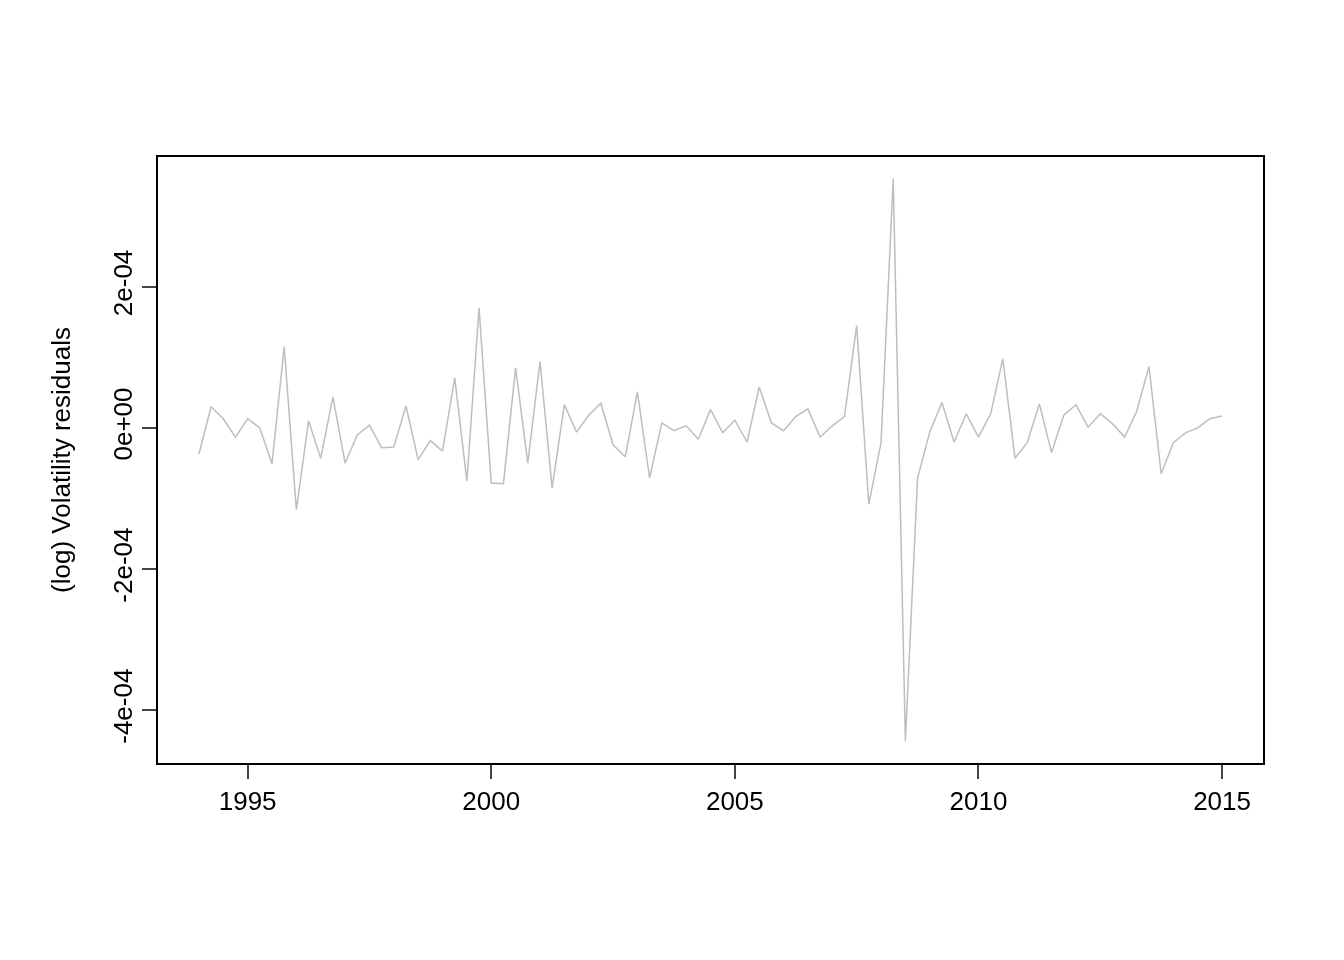  I want to click on x-tick-label: 2010, so click(978, 800).